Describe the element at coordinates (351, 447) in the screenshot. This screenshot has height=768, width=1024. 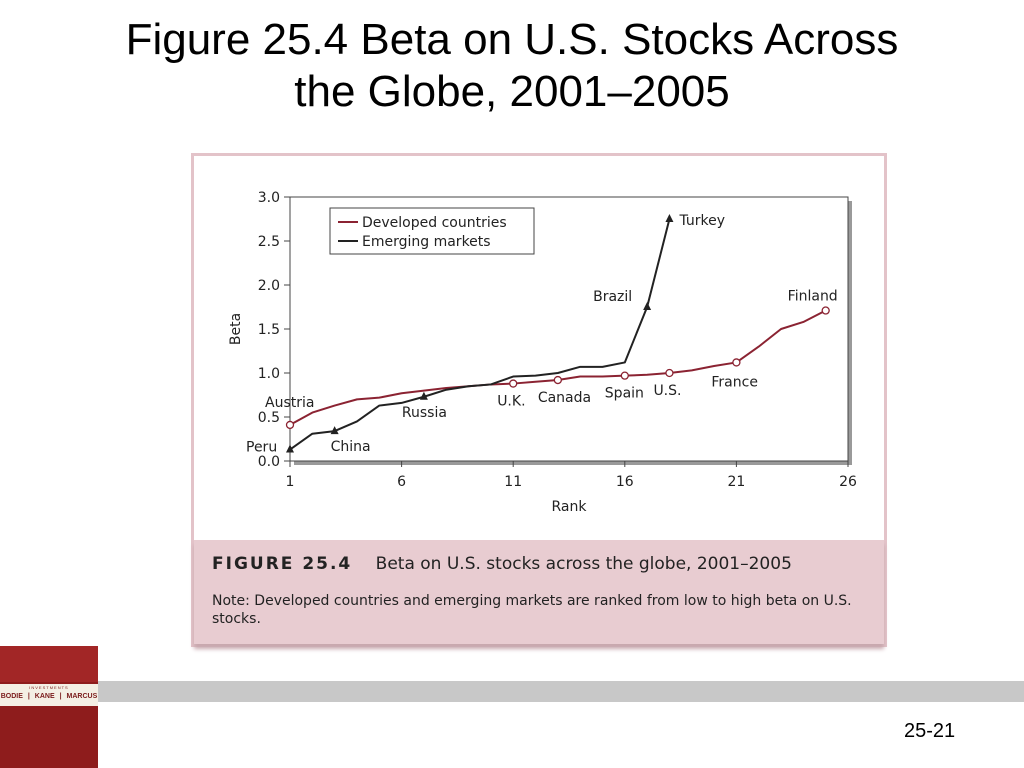
I see `point-label: China` at that location.